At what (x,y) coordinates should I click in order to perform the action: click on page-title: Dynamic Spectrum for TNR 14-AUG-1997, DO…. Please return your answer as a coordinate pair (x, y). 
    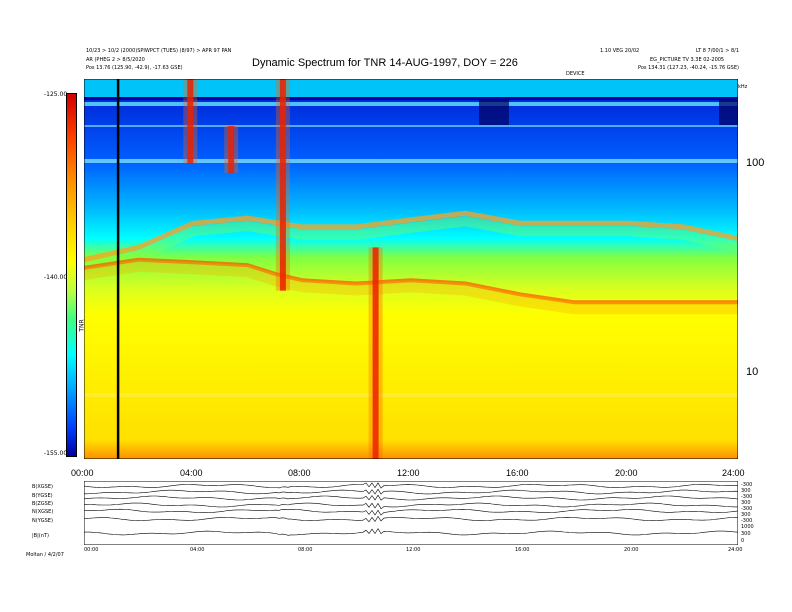
    Looking at the image, I should click on (385, 63).